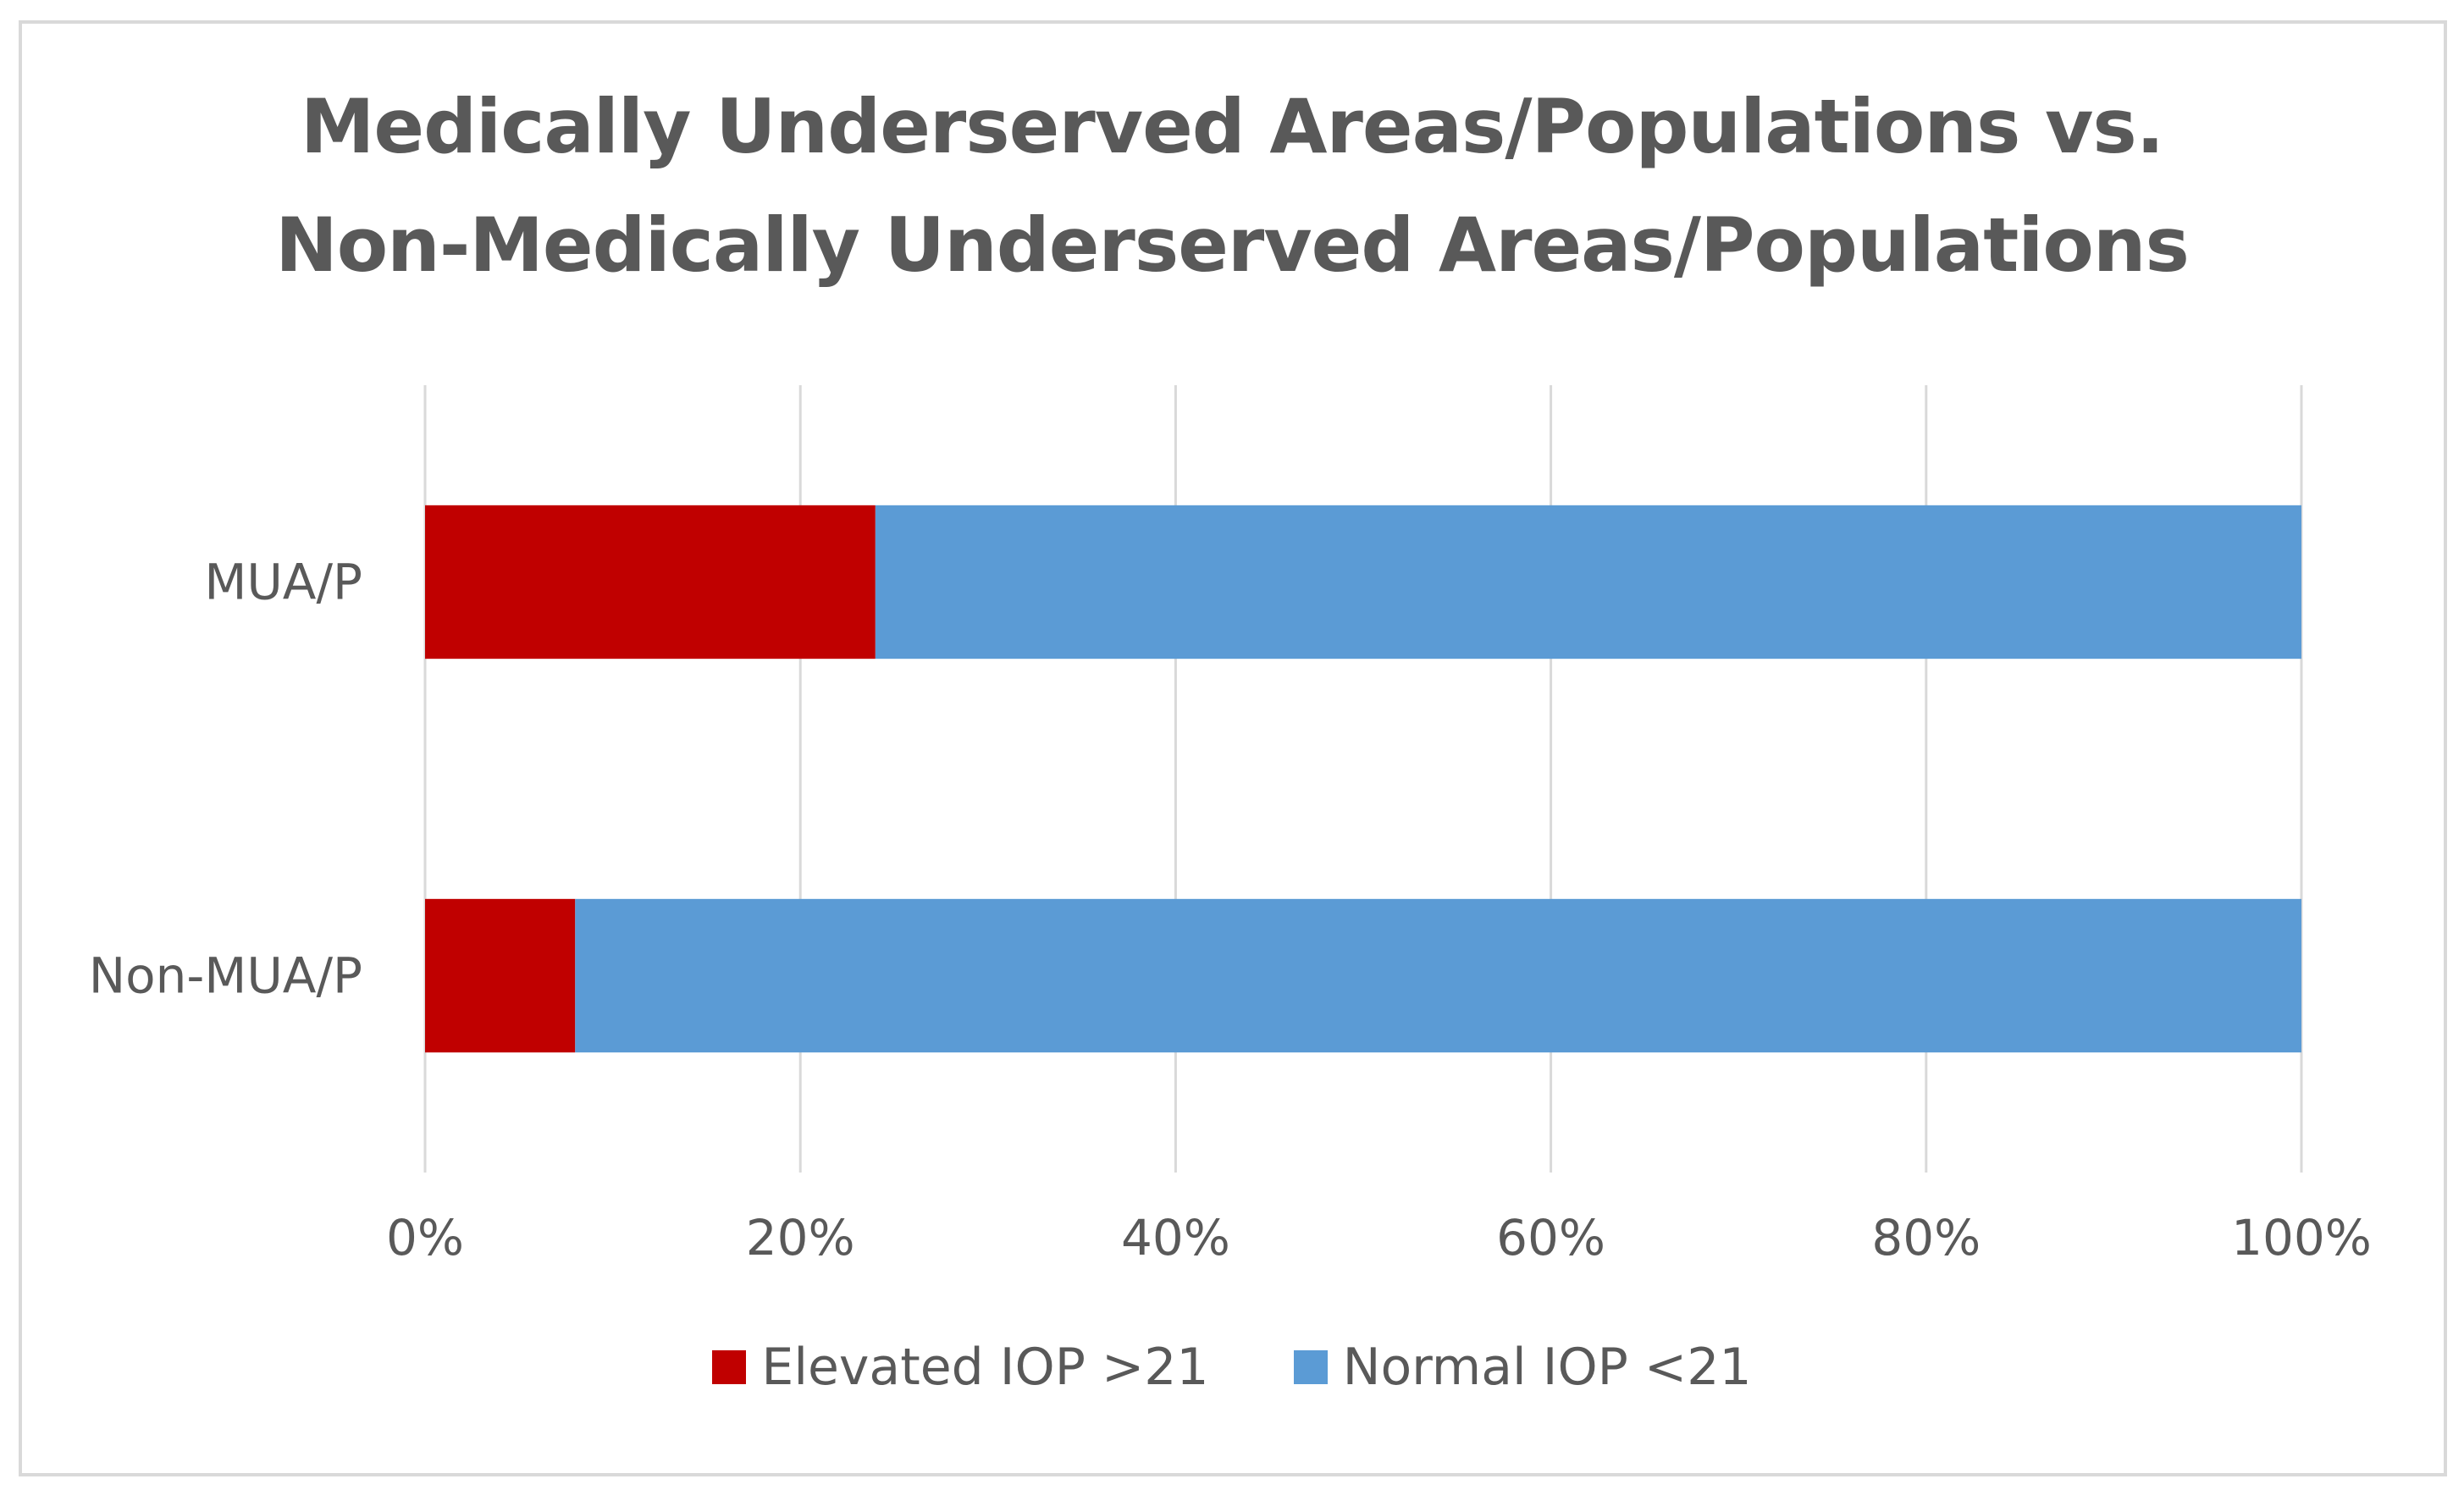 Image resolution: width=2464 pixels, height=1501 pixels. Describe the element at coordinates (1550, 1237) in the screenshot. I see `x-tick-label: 60%` at that location.